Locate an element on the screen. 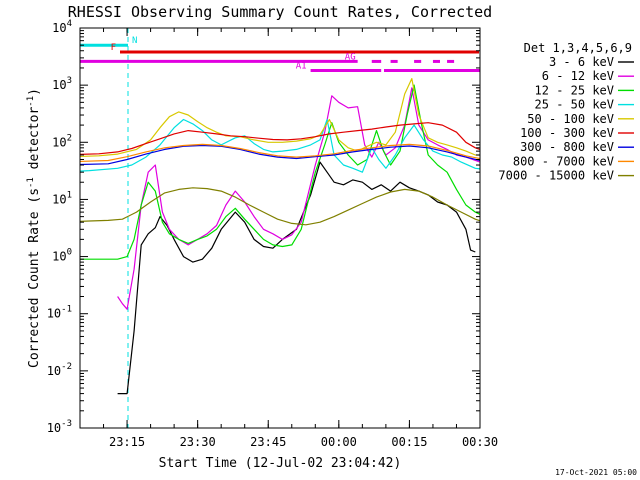  x-tick-label: 23:30 is located at coordinates (198, 442).